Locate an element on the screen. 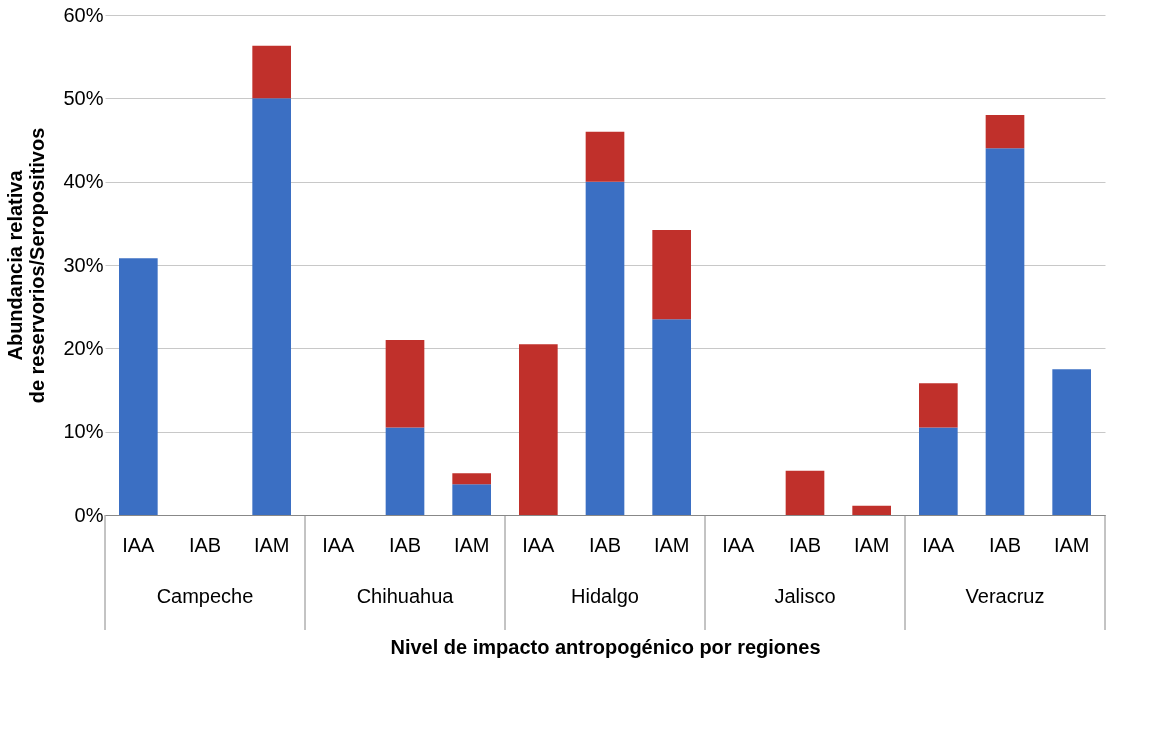 The height and width of the screenshot is (742, 1176). x-axis-title: Nivel de impacto antropogénico por regiones is located at coordinates (605, 646).